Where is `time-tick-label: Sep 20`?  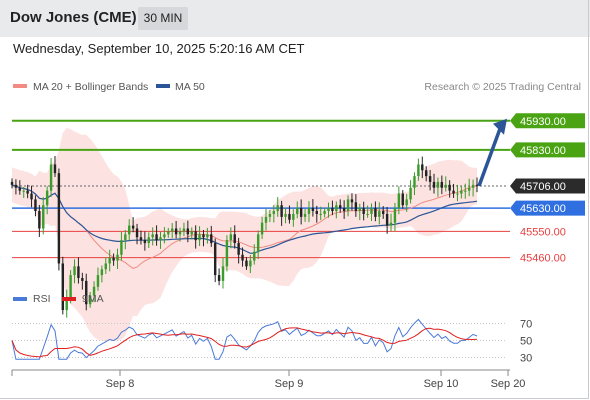
time-tick-label: Sep 20 is located at coordinates (508, 384).